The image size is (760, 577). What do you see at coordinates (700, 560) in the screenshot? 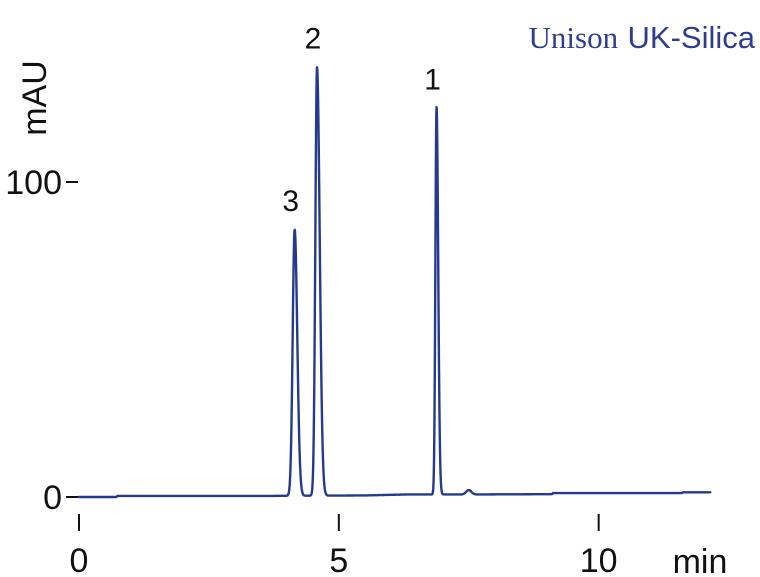
I see `x-axis-title: min` at bounding box center [700, 560].